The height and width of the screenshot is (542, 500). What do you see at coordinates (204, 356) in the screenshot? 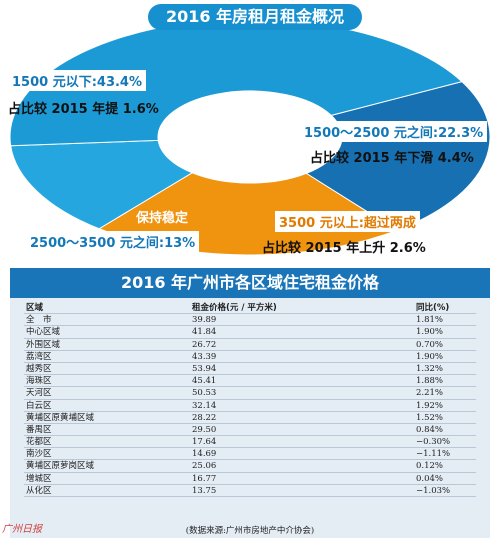
I see `cell-price: 43.39` at bounding box center [204, 356].